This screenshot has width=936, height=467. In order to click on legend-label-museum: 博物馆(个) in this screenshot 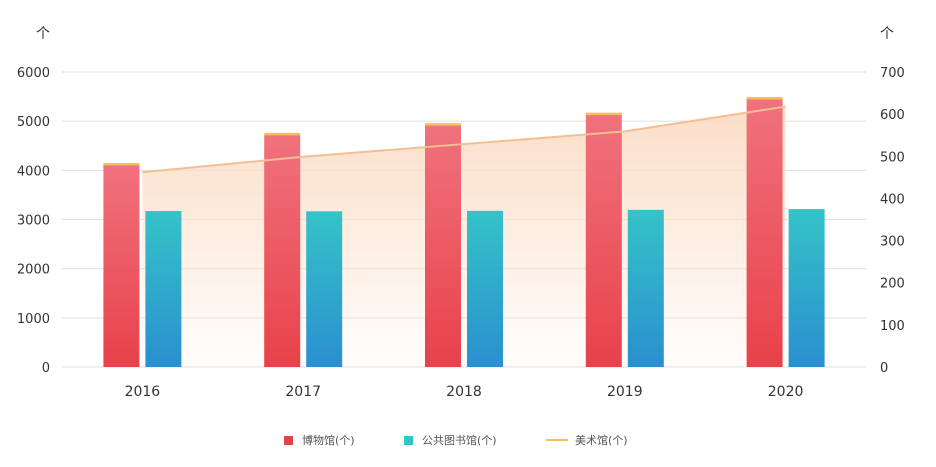, I will do `click(328, 440)`.